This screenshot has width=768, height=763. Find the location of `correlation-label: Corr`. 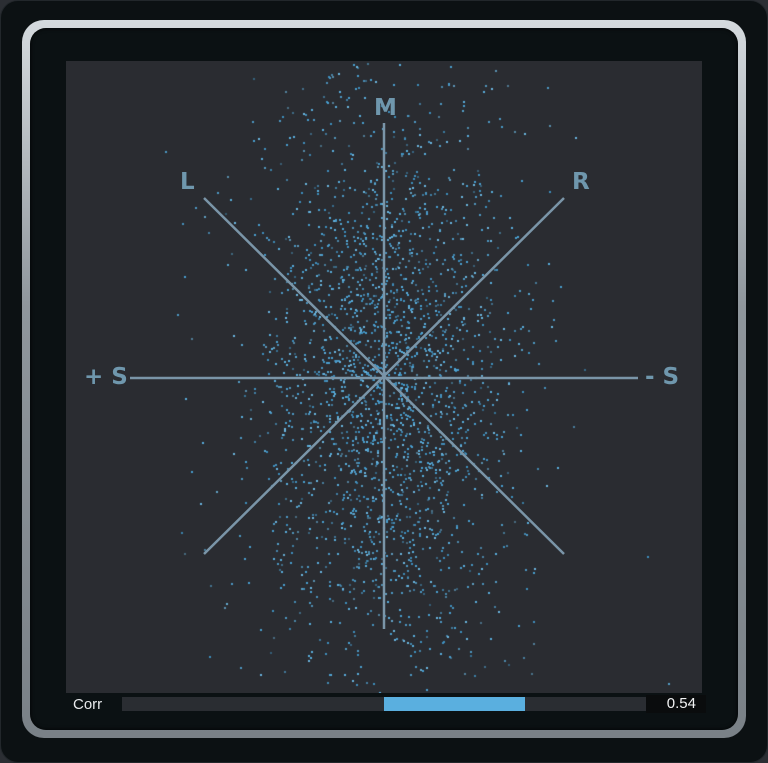

correlation-label: Corr is located at coordinates (88, 704).